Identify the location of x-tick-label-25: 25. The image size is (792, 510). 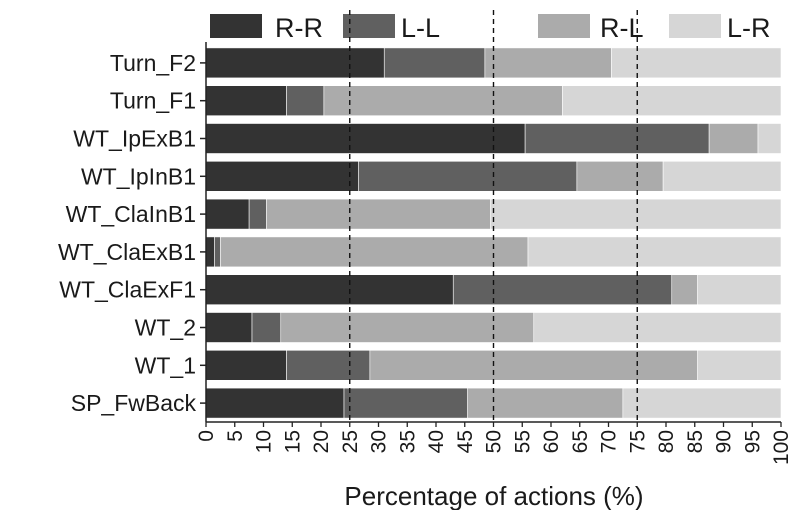
(350, 441).